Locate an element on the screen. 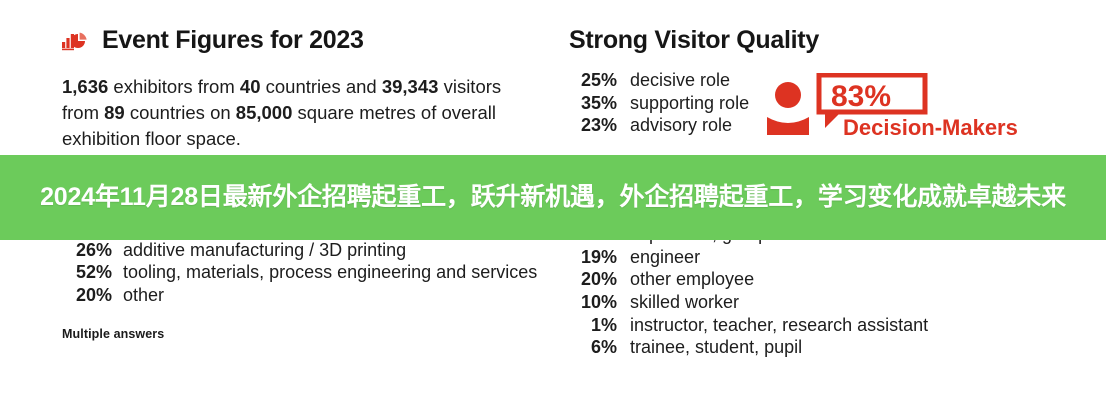 The image size is (1106, 400). callout-tail is located at coordinates (833, 120).